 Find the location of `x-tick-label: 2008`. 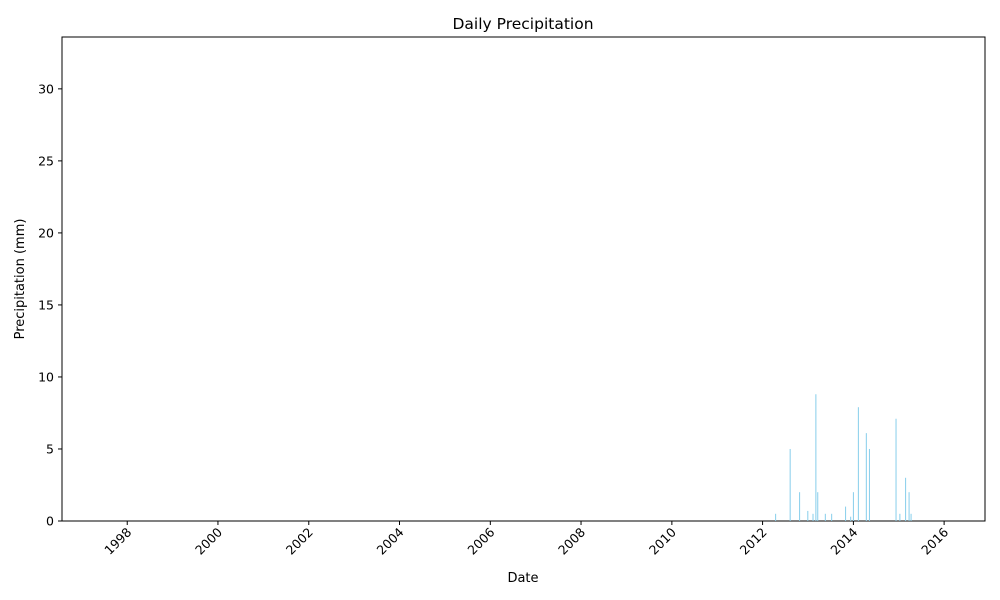

x-tick-label: 2008 is located at coordinates (571, 540).